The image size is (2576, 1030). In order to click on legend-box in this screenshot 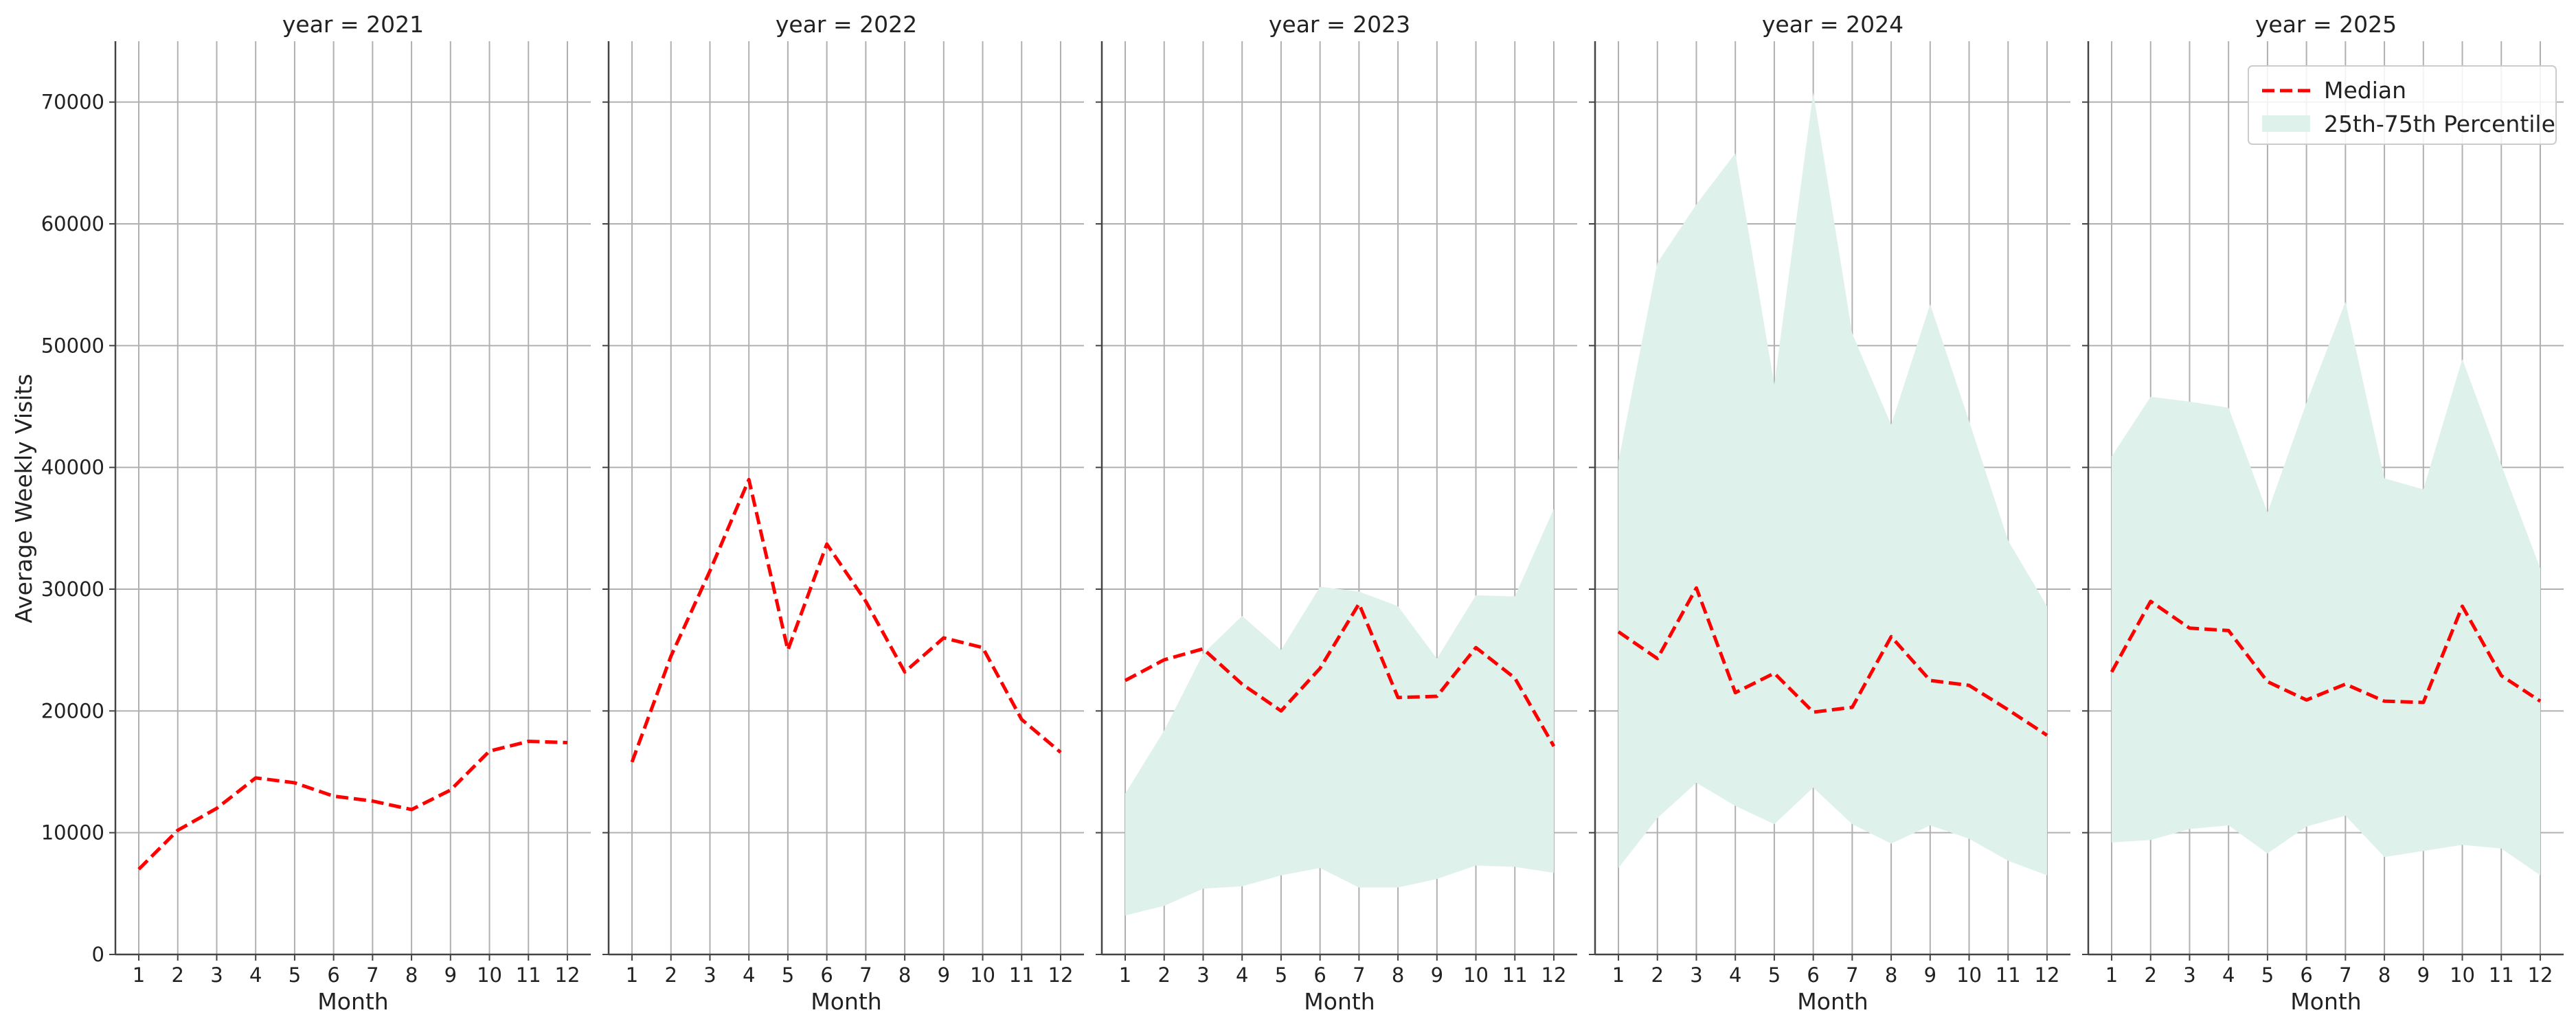, I will do `click(2402, 105)`.